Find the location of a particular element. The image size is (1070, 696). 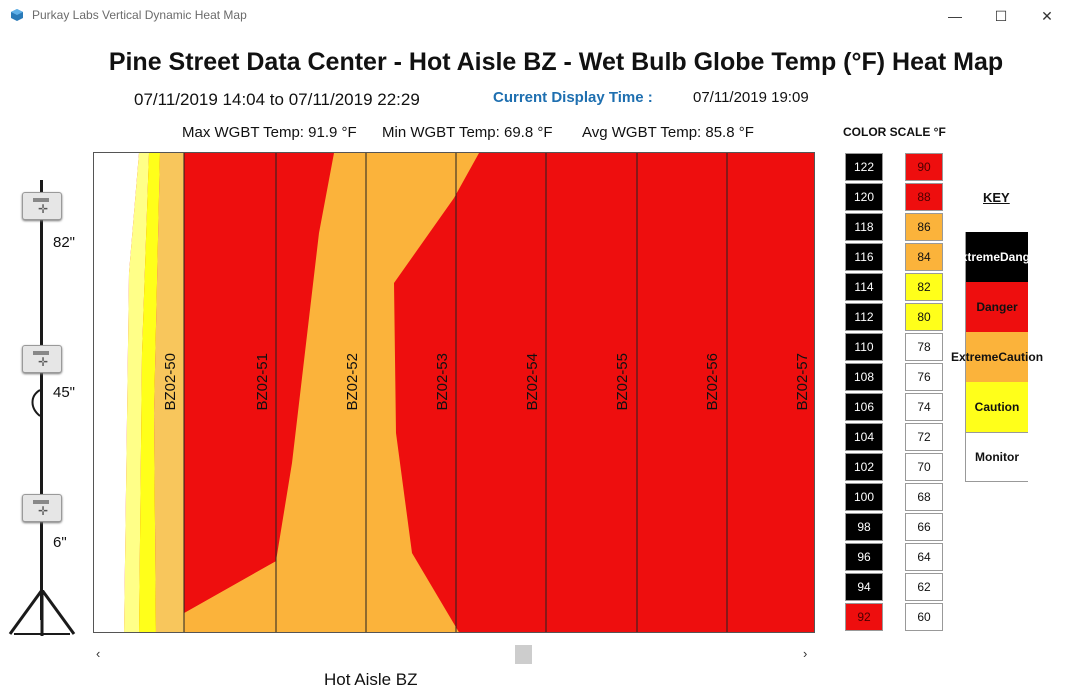

key-item: Monitor is located at coordinates (996, 457).